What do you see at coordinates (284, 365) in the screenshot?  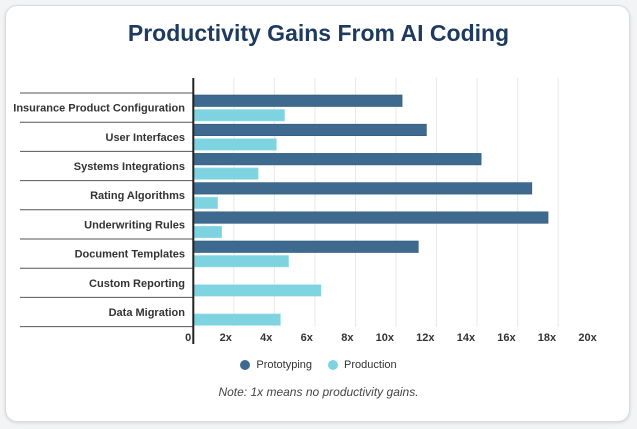 I see `legend-label: Prototyping` at bounding box center [284, 365].